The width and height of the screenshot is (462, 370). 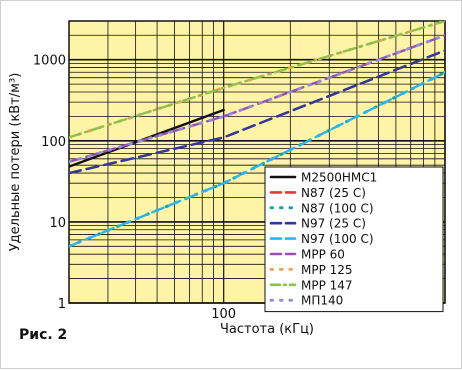 I want to click on x-axis-label: Частота (кГц), so click(x=267, y=329).